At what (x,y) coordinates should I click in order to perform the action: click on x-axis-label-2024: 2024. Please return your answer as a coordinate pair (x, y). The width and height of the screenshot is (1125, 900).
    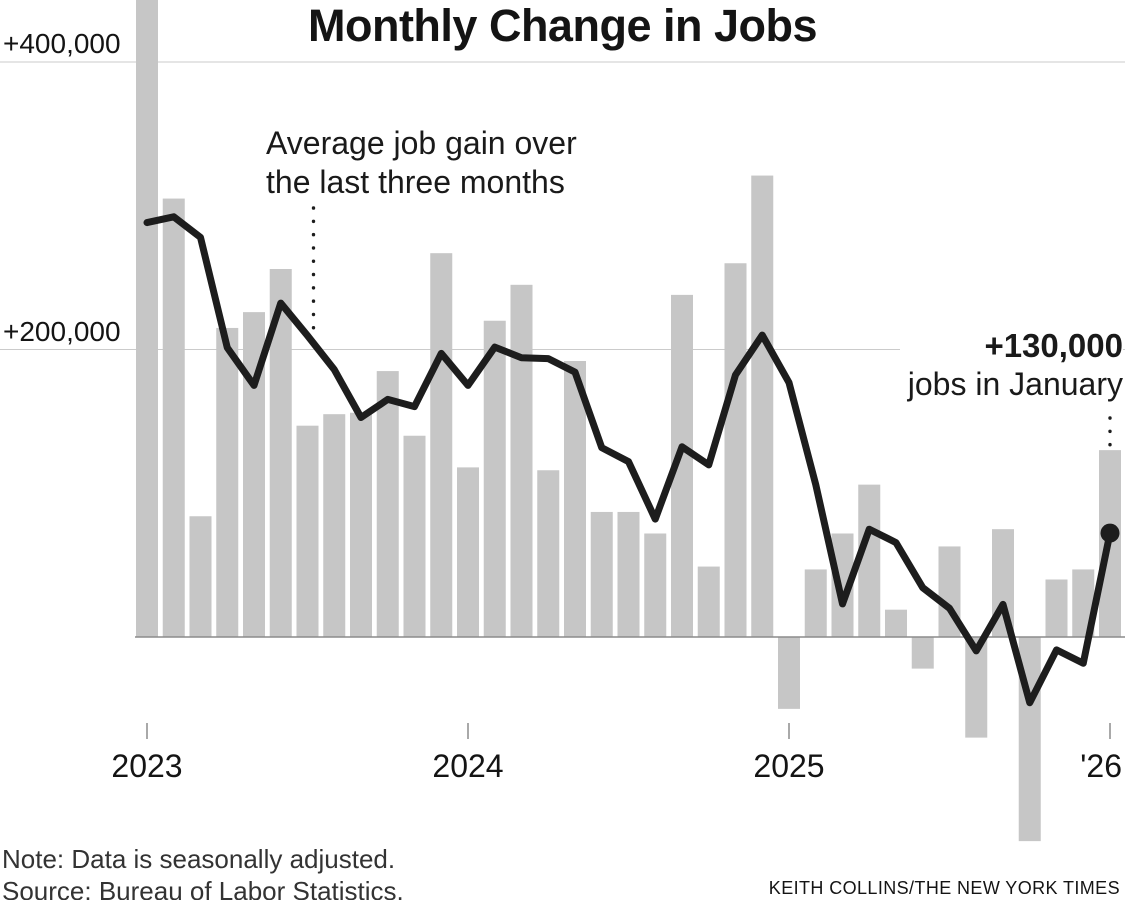
    Looking at the image, I should click on (468, 766).